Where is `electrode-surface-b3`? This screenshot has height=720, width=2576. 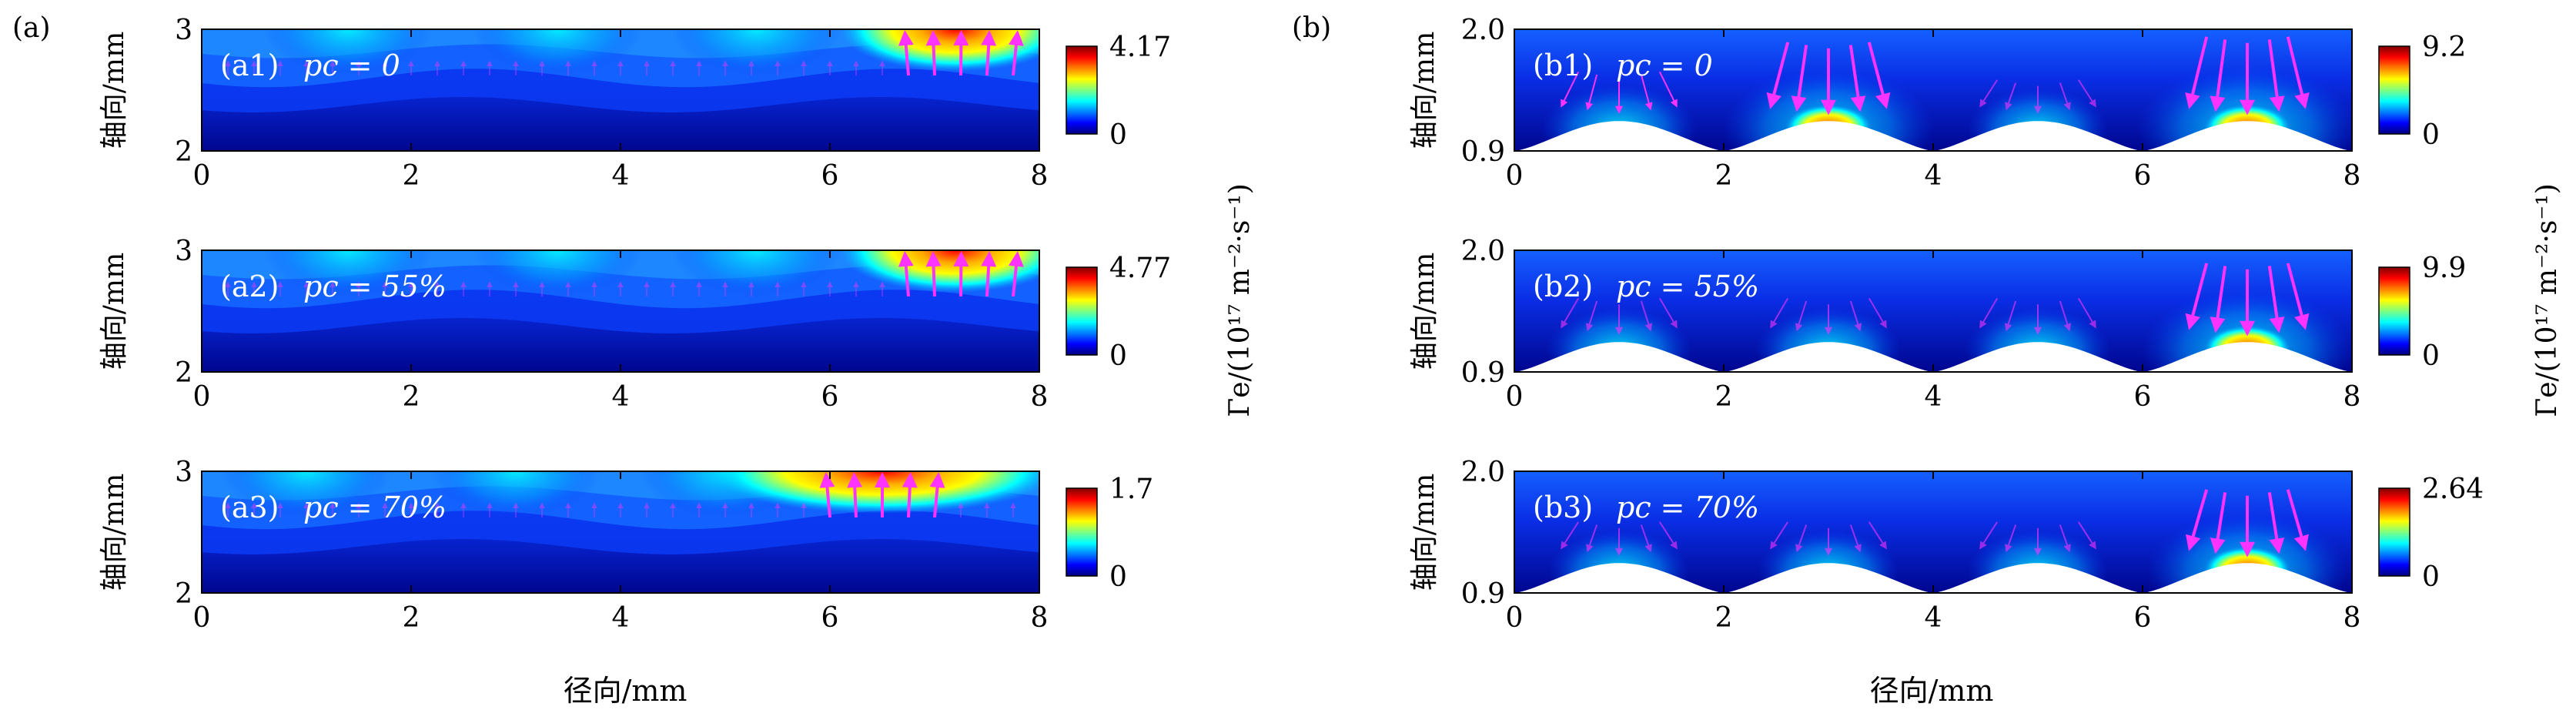 electrode-surface-b3 is located at coordinates (1933, 578).